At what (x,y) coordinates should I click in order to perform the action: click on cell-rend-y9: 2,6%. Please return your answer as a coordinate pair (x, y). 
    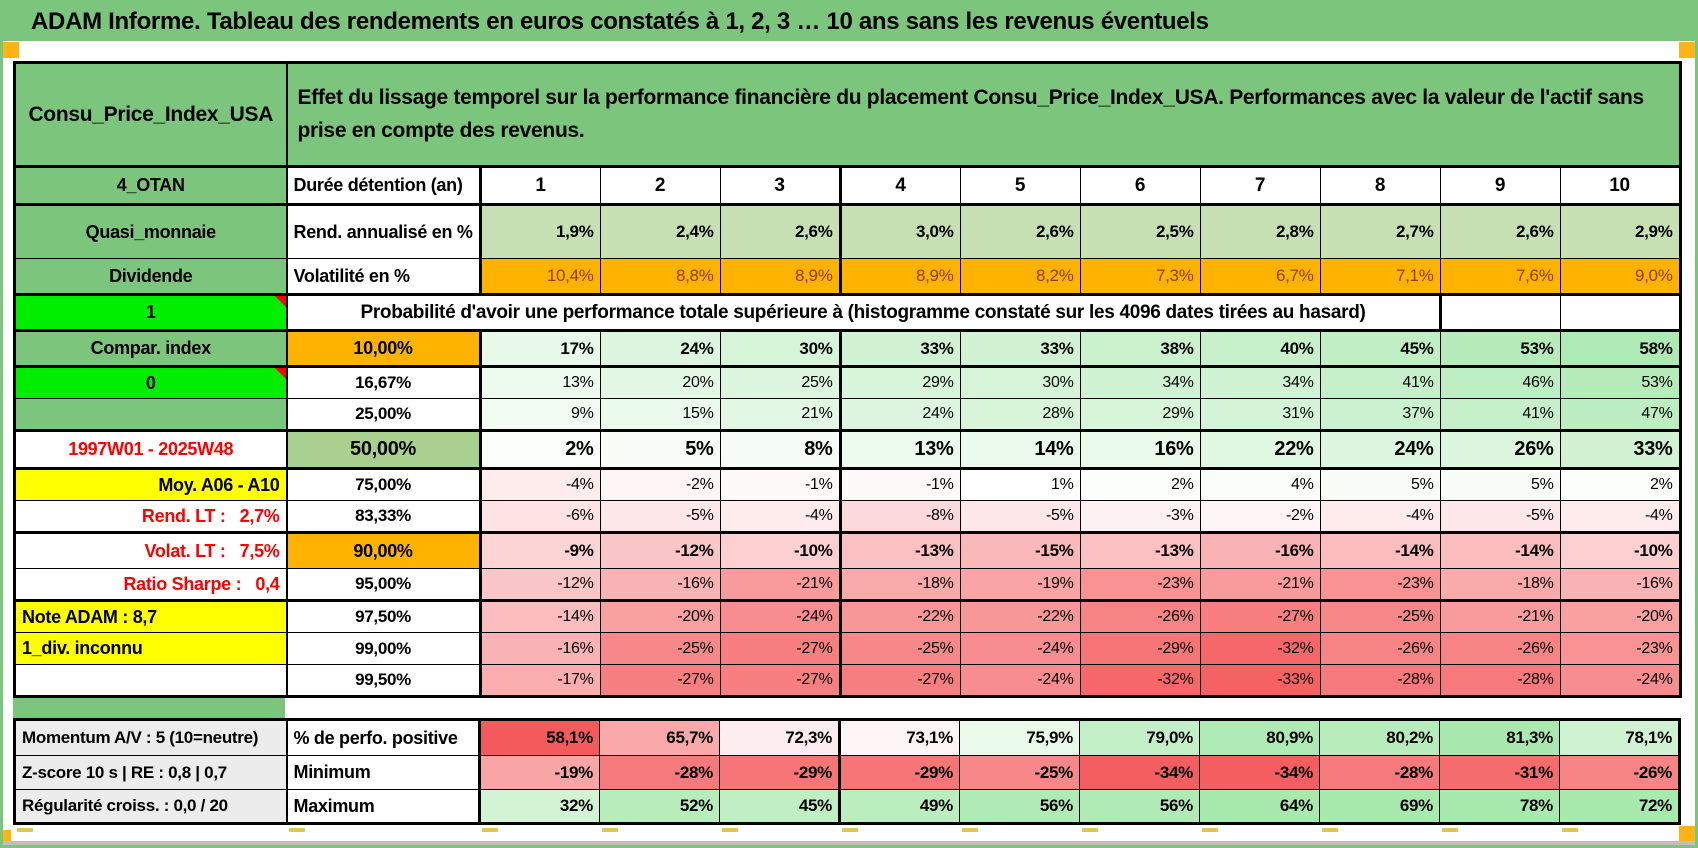
    Looking at the image, I should click on (1500, 231).